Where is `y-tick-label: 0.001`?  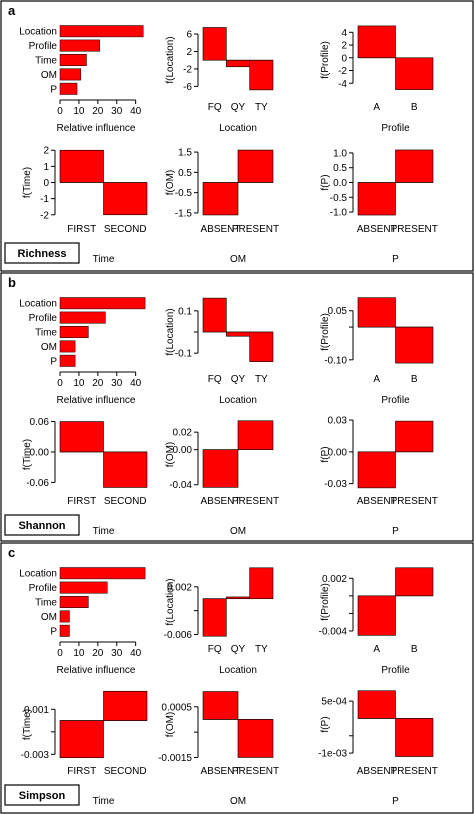
y-tick-label: 0.001 is located at coordinates (36, 710).